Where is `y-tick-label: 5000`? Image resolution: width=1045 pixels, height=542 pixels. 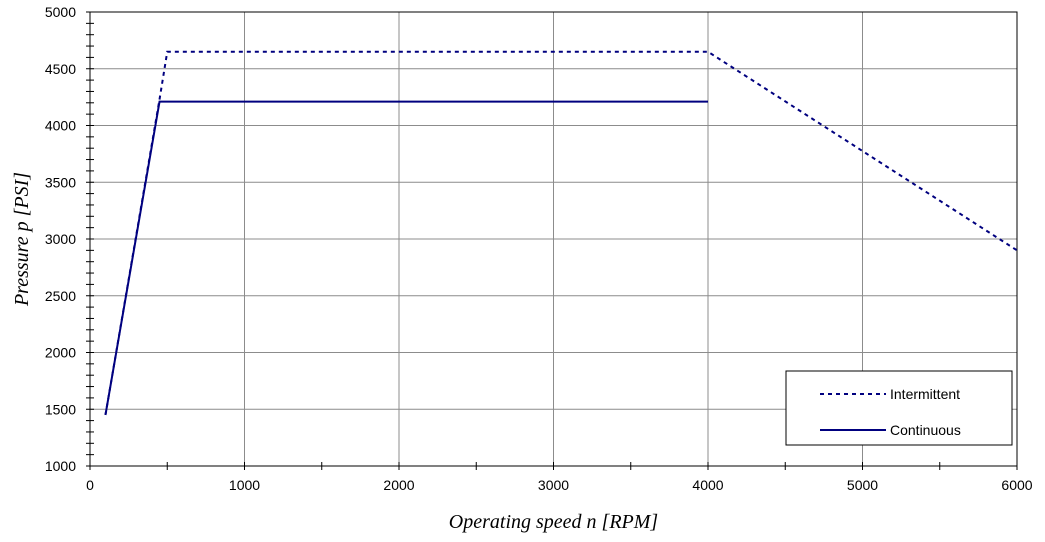
y-tick-label: 5000 is located at coordinates (60, 12).